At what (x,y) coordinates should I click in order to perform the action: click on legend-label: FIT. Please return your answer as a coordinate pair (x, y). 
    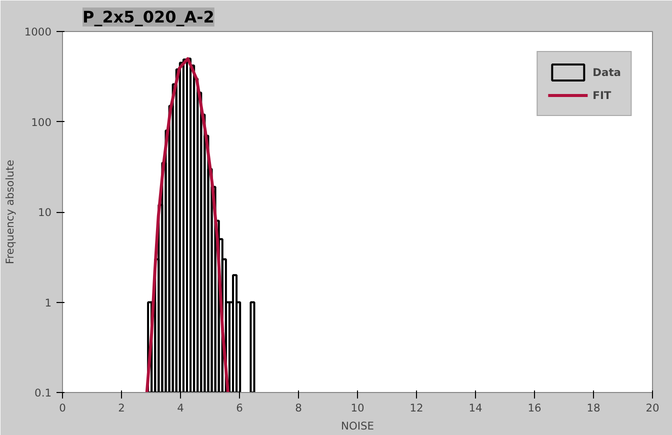
    Looking at the image, I should click on (602, 95).